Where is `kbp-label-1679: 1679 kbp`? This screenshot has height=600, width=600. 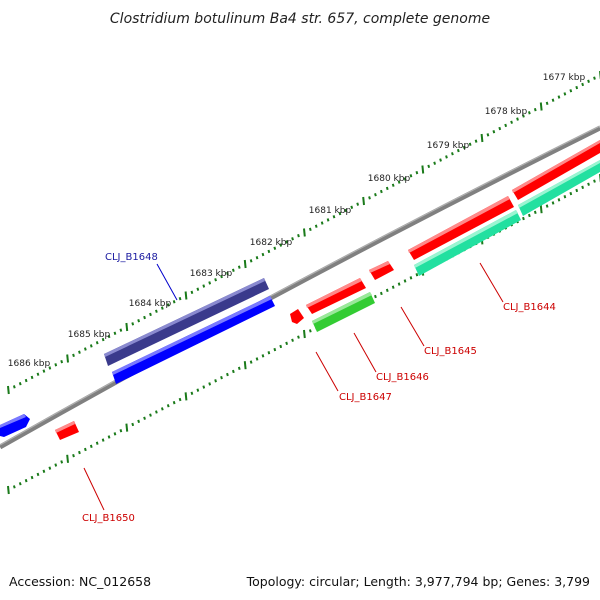
kbp-label-1679: 1679 kbp is located at coordinates (448, 146).